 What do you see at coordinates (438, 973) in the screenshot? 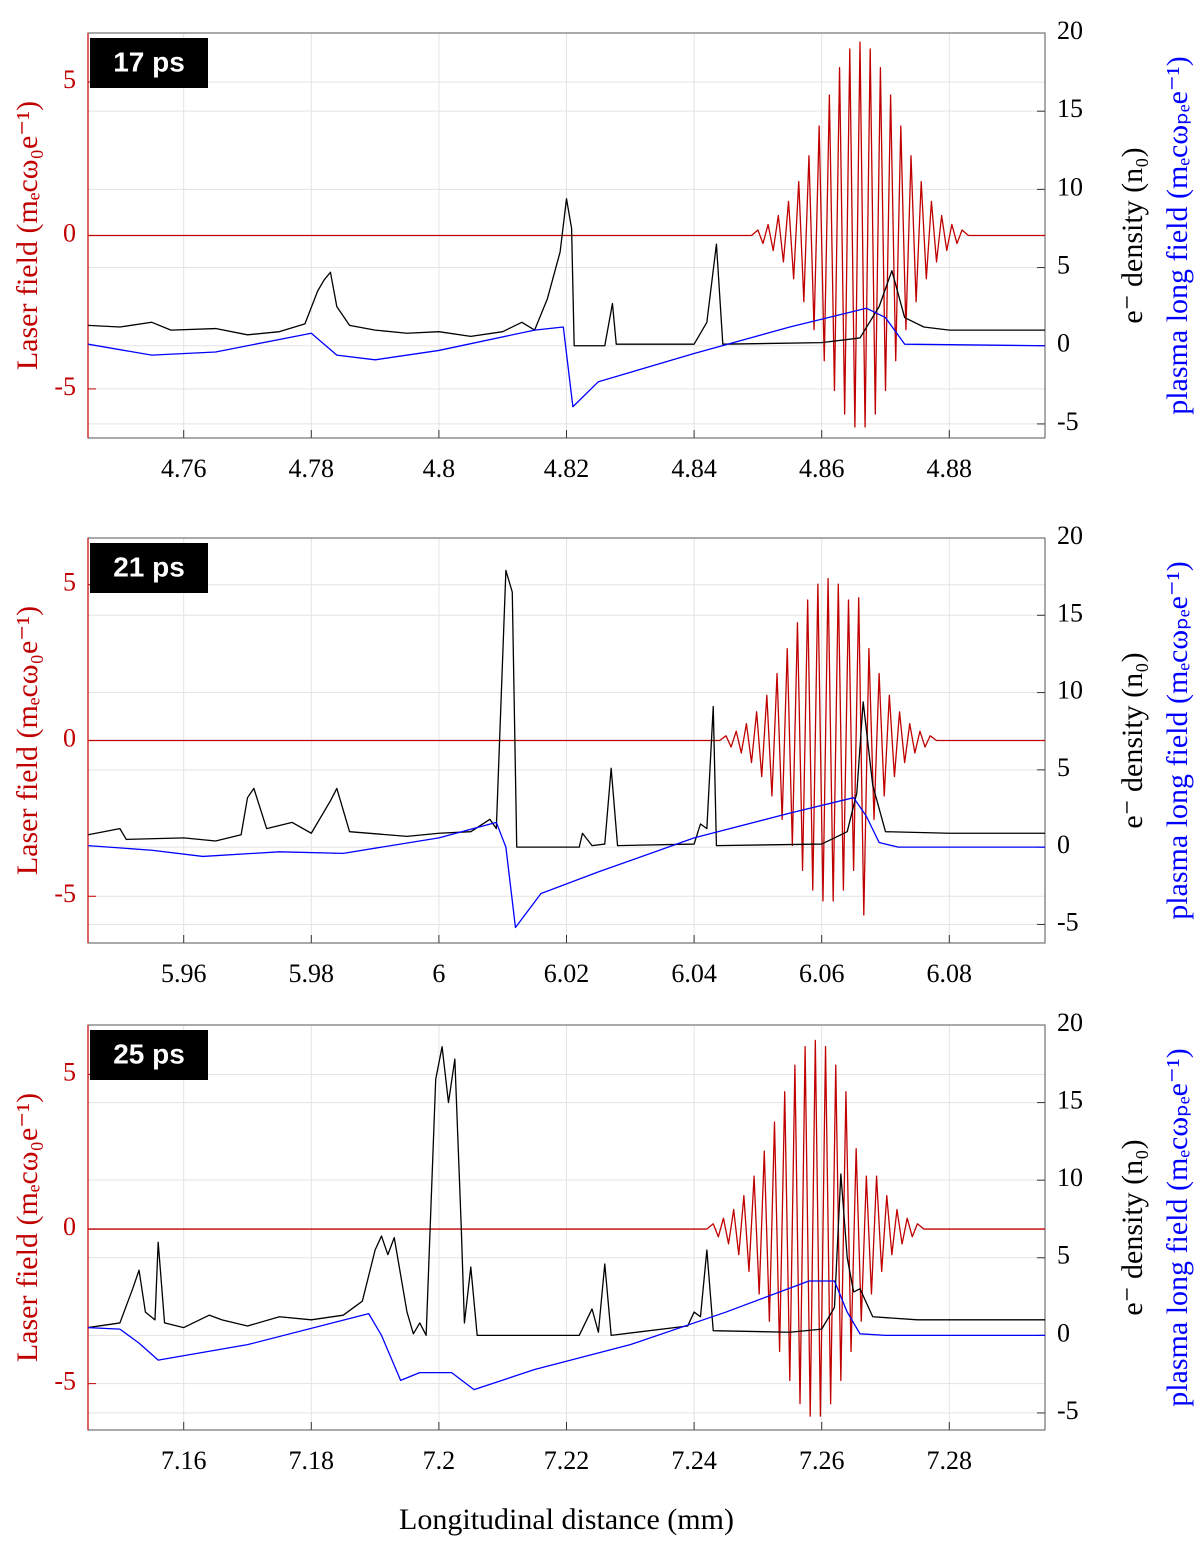
I see `x-tick-label: 6` at bounding box center [438, 973].